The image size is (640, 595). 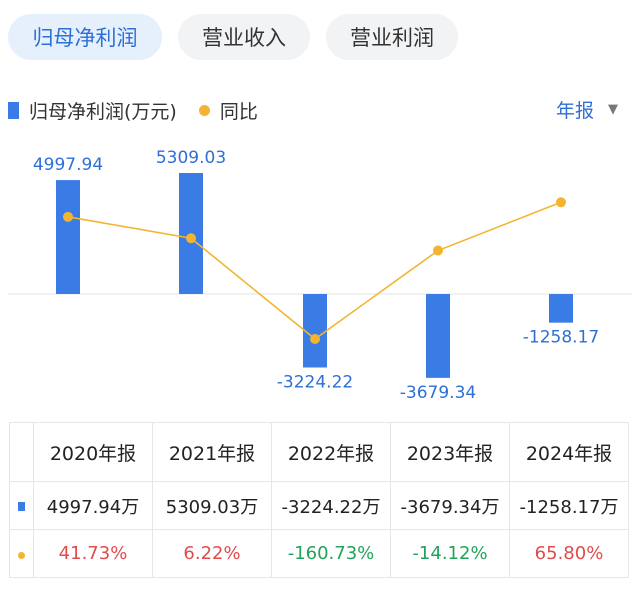 I want to click on profit-row-marker, so click(x=21, y=505).